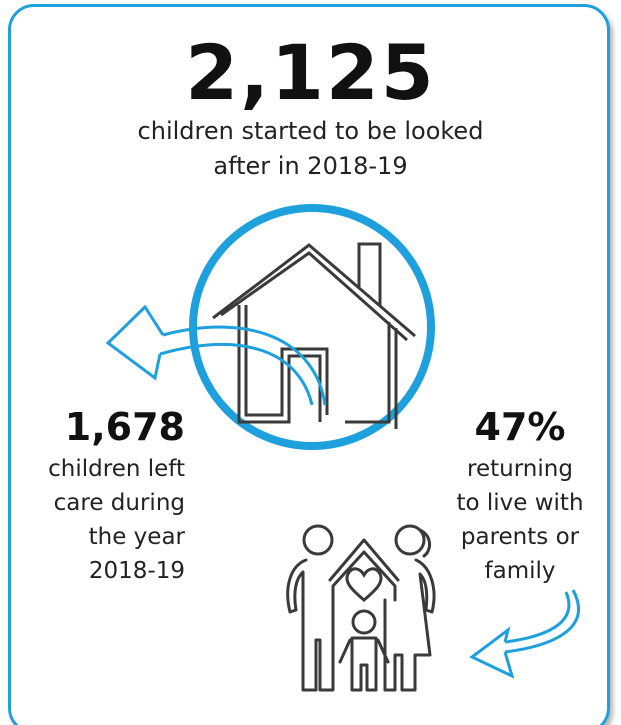  What do you see at coordinates (520, 503) in the screenshot?
I see `right-stat-caption-line-2: to live with` at bounding box center [520, 503].